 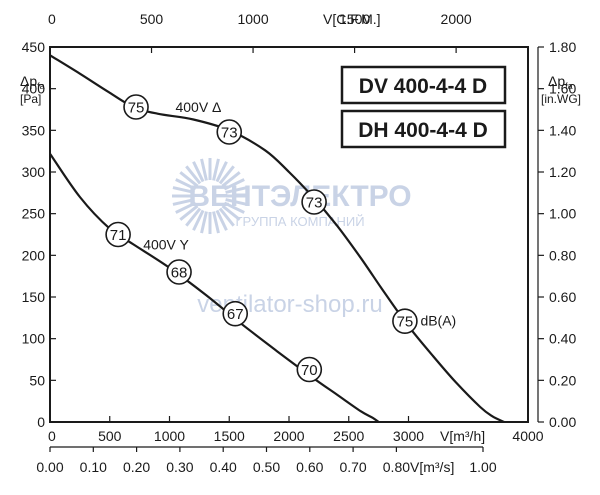 What do you see at coordinates (136, 467) in the screenshot?
I see `x-secondary-tick-label: 0.20` at bounding box center [136, 467].